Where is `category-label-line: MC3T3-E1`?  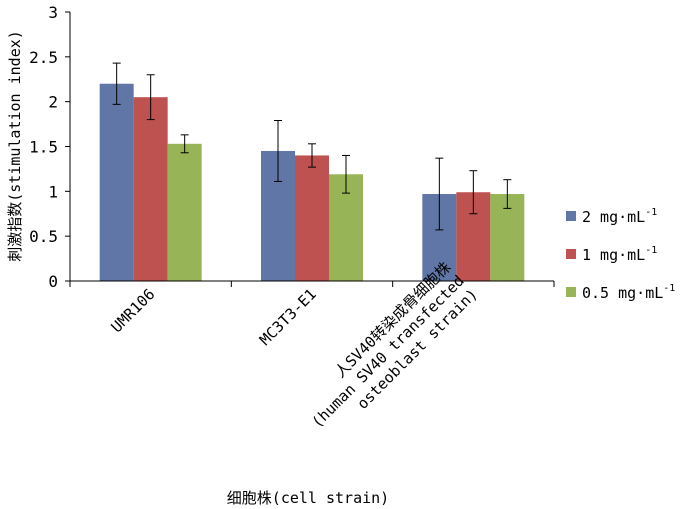 category-label-line: MC3T3-E1 is located at coordinates (288, 317).